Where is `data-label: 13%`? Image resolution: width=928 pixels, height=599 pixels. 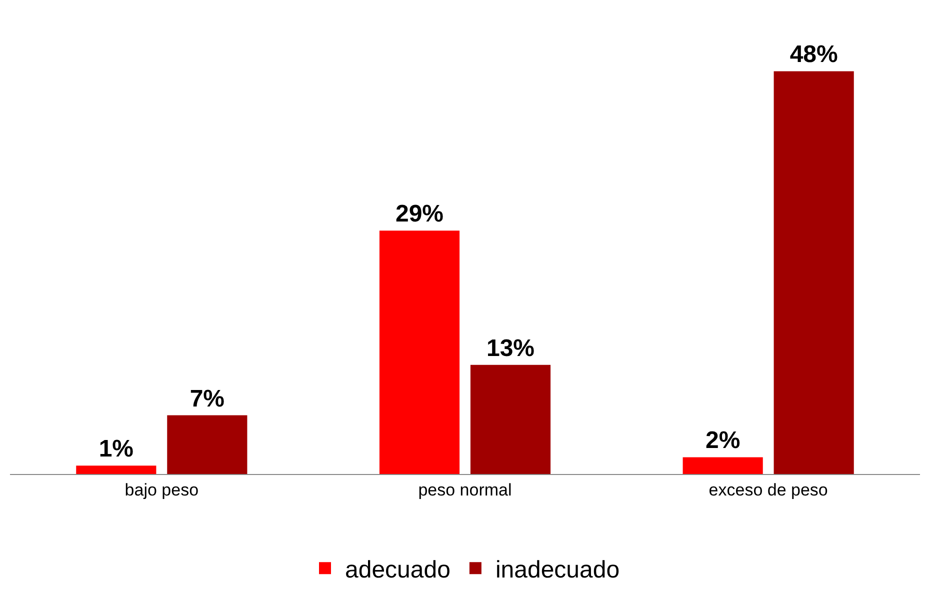 data-label: 13% is located at coordinates (510, 348).